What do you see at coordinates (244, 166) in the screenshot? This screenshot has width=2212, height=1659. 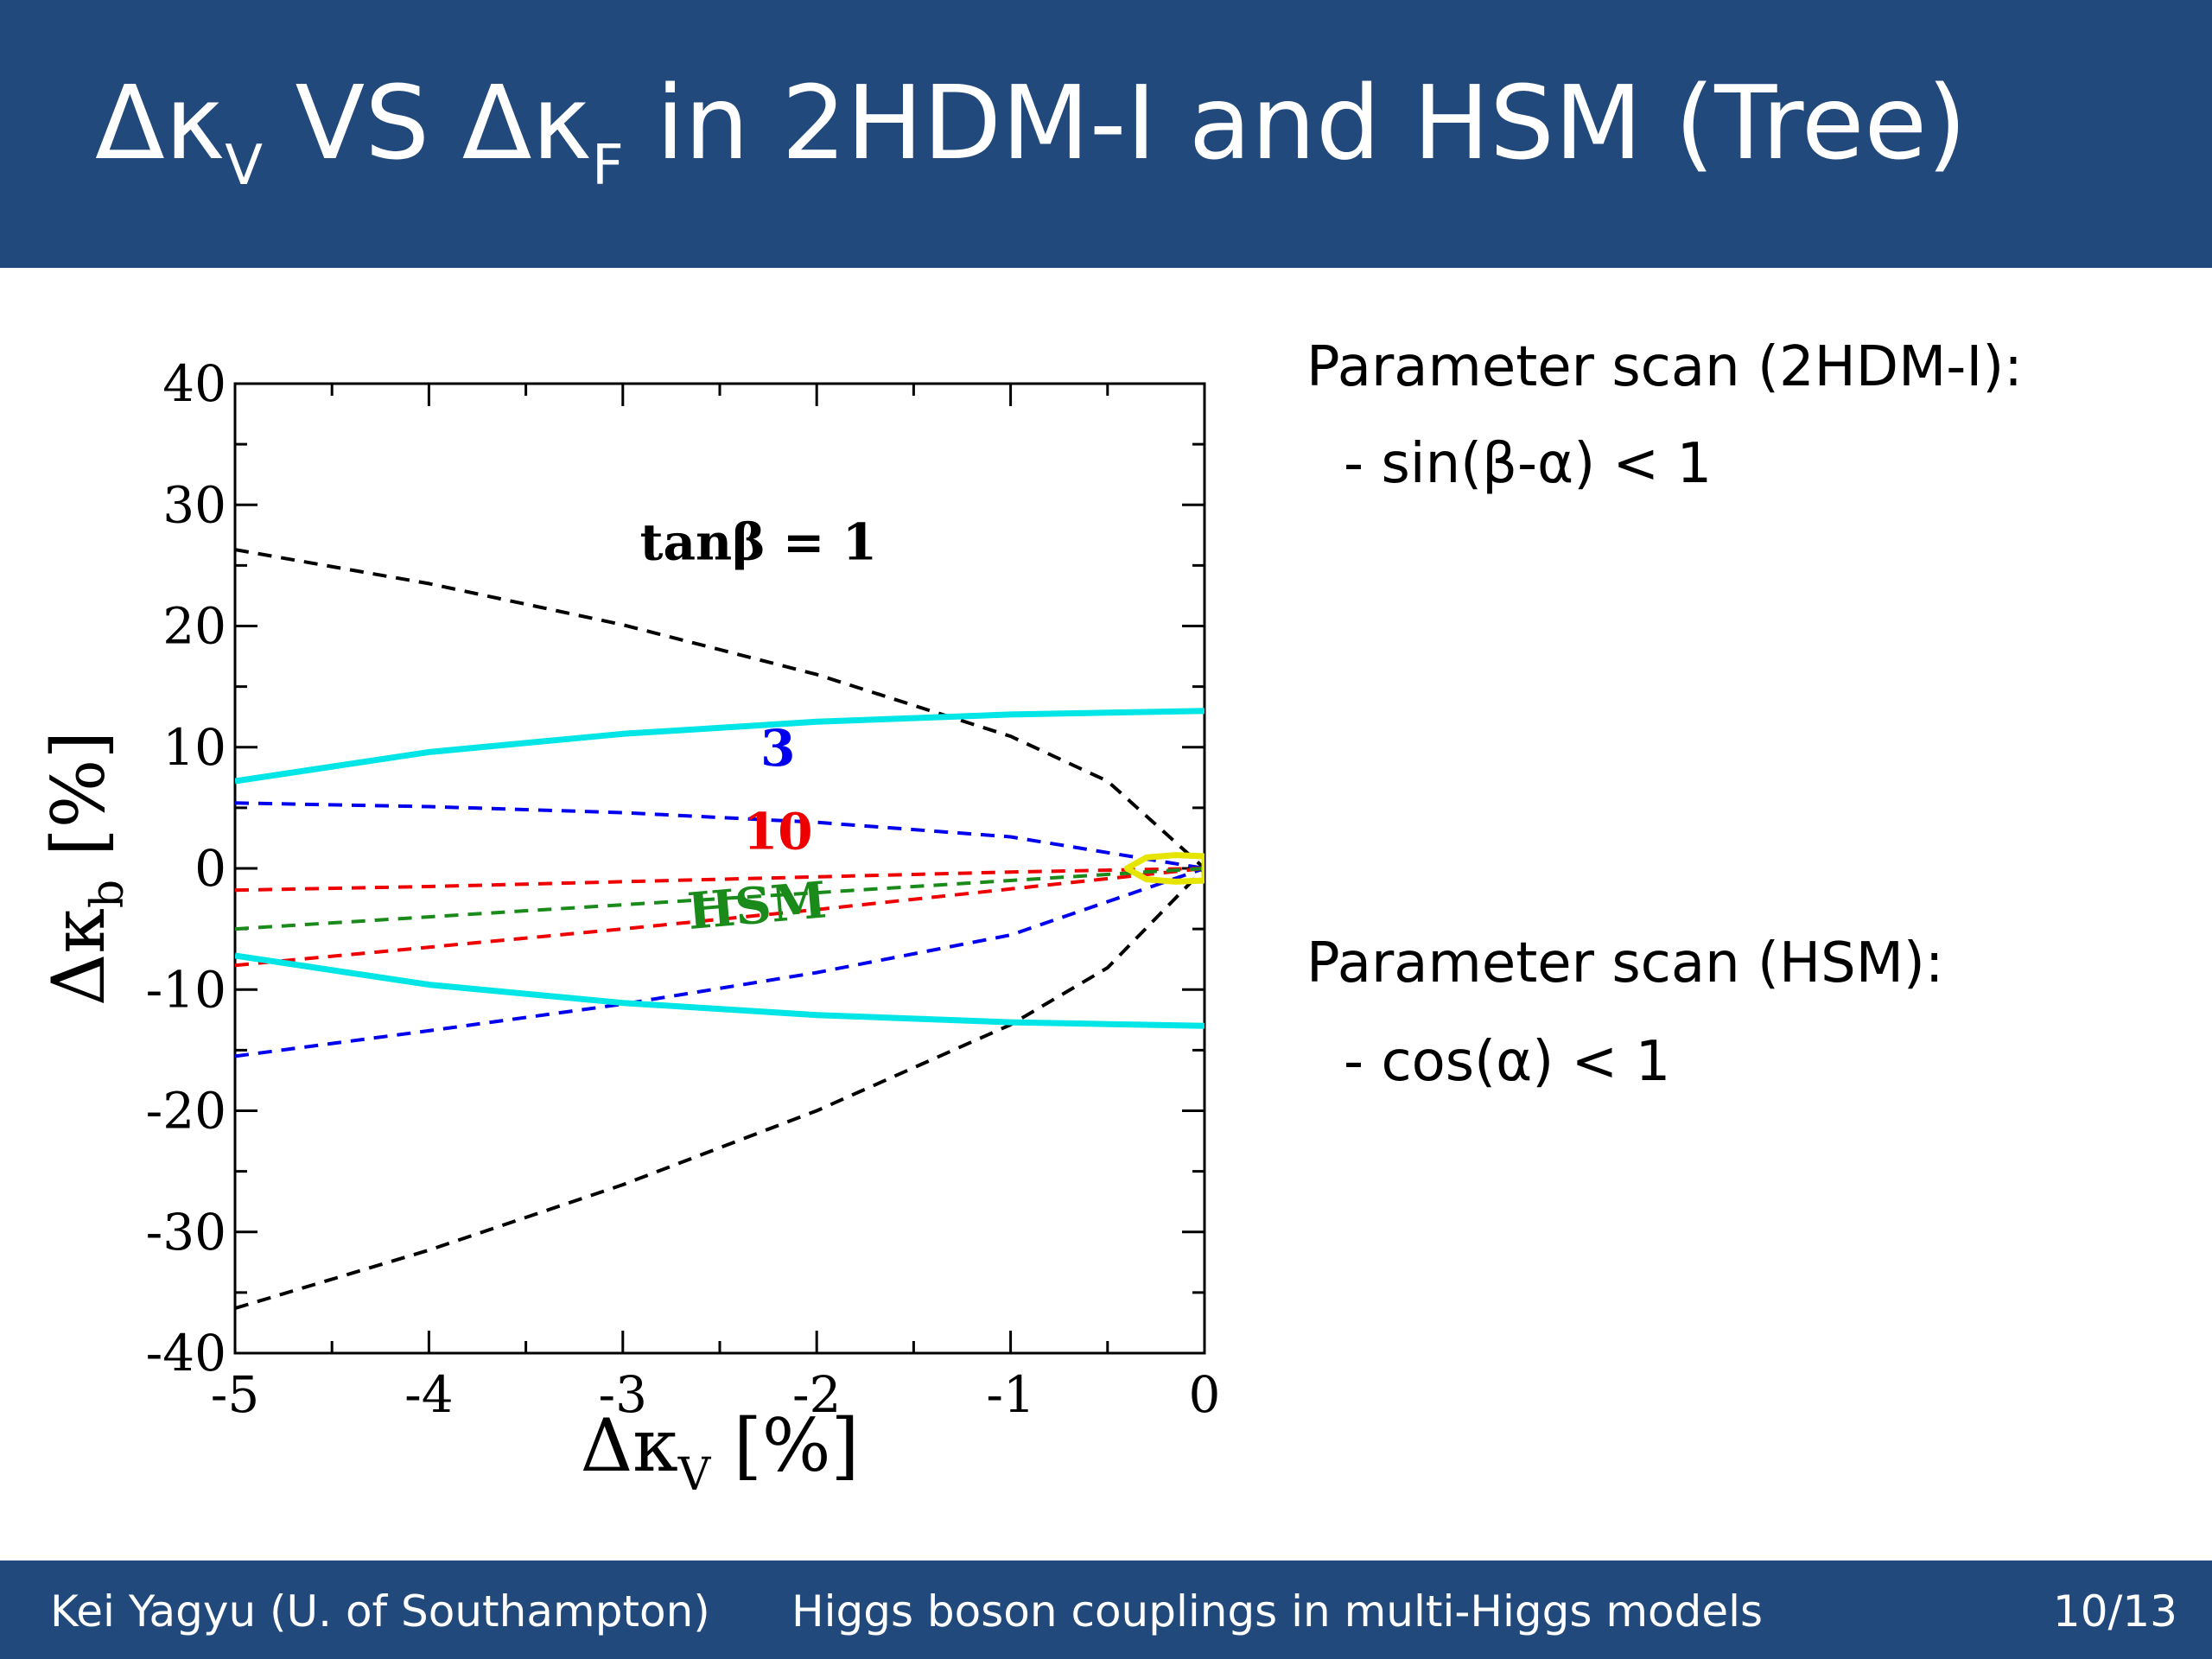 I see `title-sub-v: V` at bounding box center [244, 166].